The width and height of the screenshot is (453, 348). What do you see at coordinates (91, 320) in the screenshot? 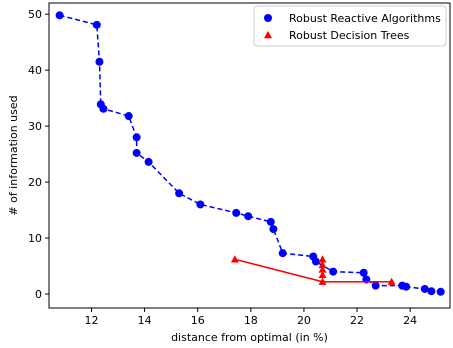
I see `x-tick-label: 12` at bounding box center [91, 320].